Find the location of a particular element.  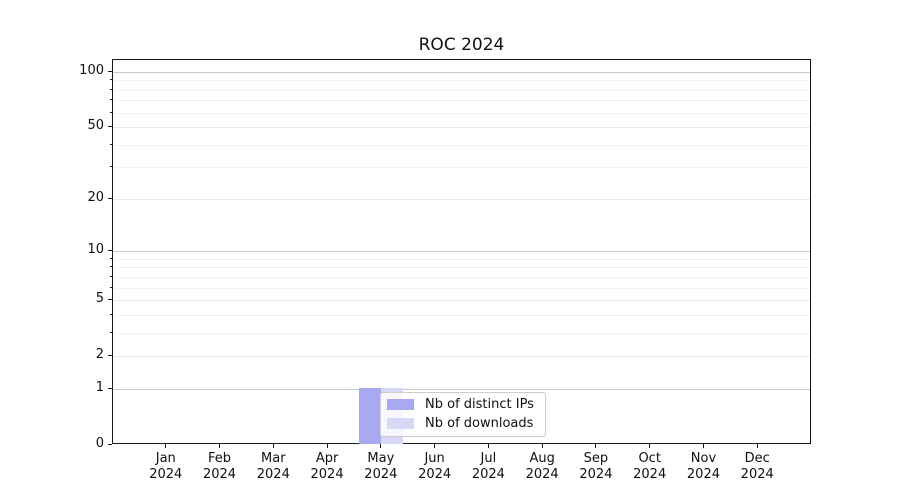

x-tick-mark-jul is located at coordinates (488, 446).